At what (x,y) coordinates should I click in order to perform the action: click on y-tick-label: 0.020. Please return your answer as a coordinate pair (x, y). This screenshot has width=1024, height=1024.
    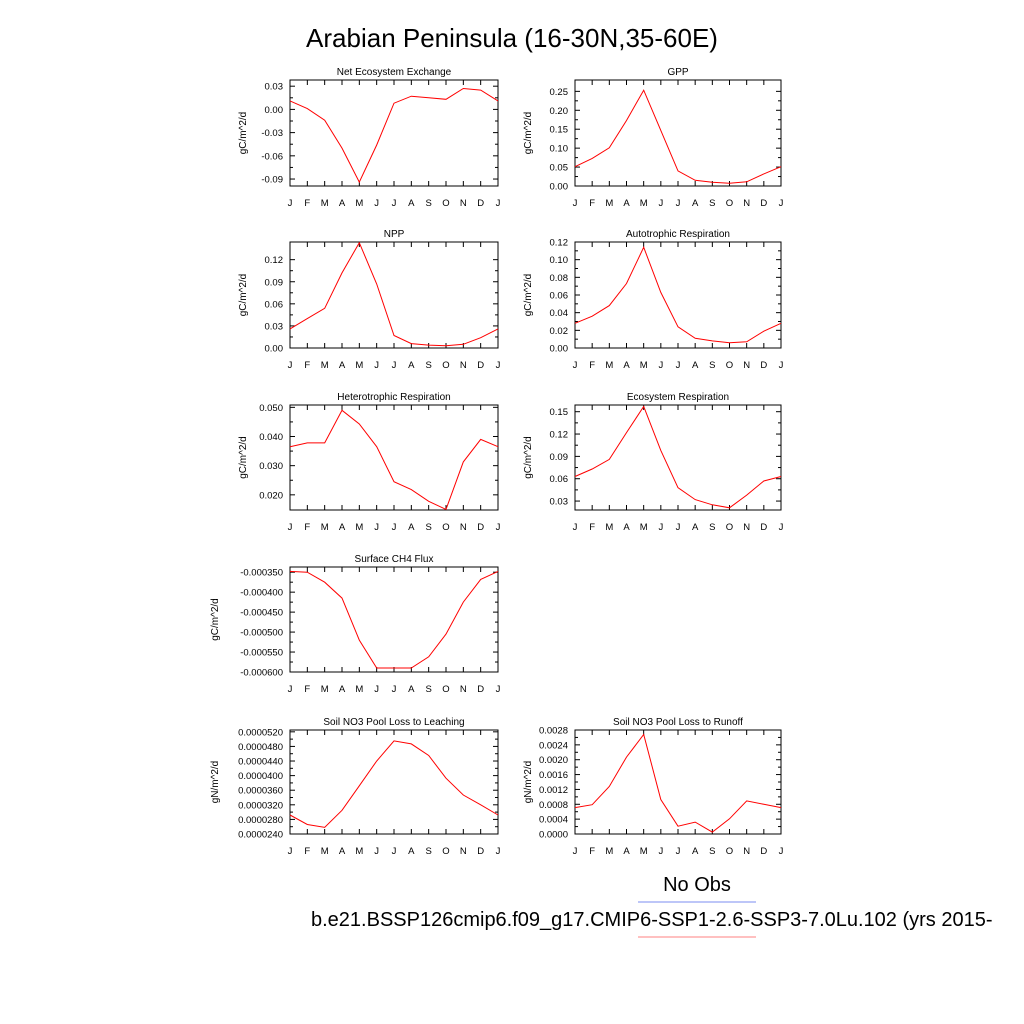
    Looking at the image, I should click on (271, 495).